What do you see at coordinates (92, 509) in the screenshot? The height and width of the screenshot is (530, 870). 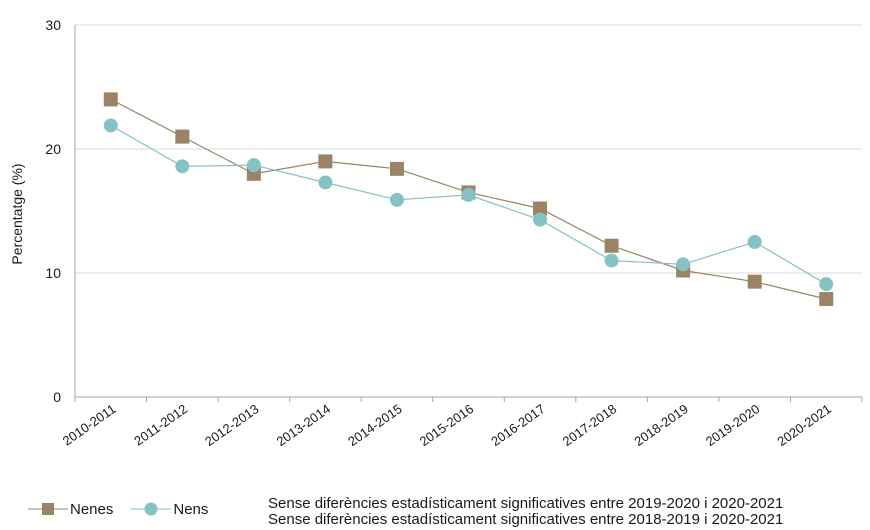 I see `legend-label-nenes: Nenes` at bounding box center [92, 509].